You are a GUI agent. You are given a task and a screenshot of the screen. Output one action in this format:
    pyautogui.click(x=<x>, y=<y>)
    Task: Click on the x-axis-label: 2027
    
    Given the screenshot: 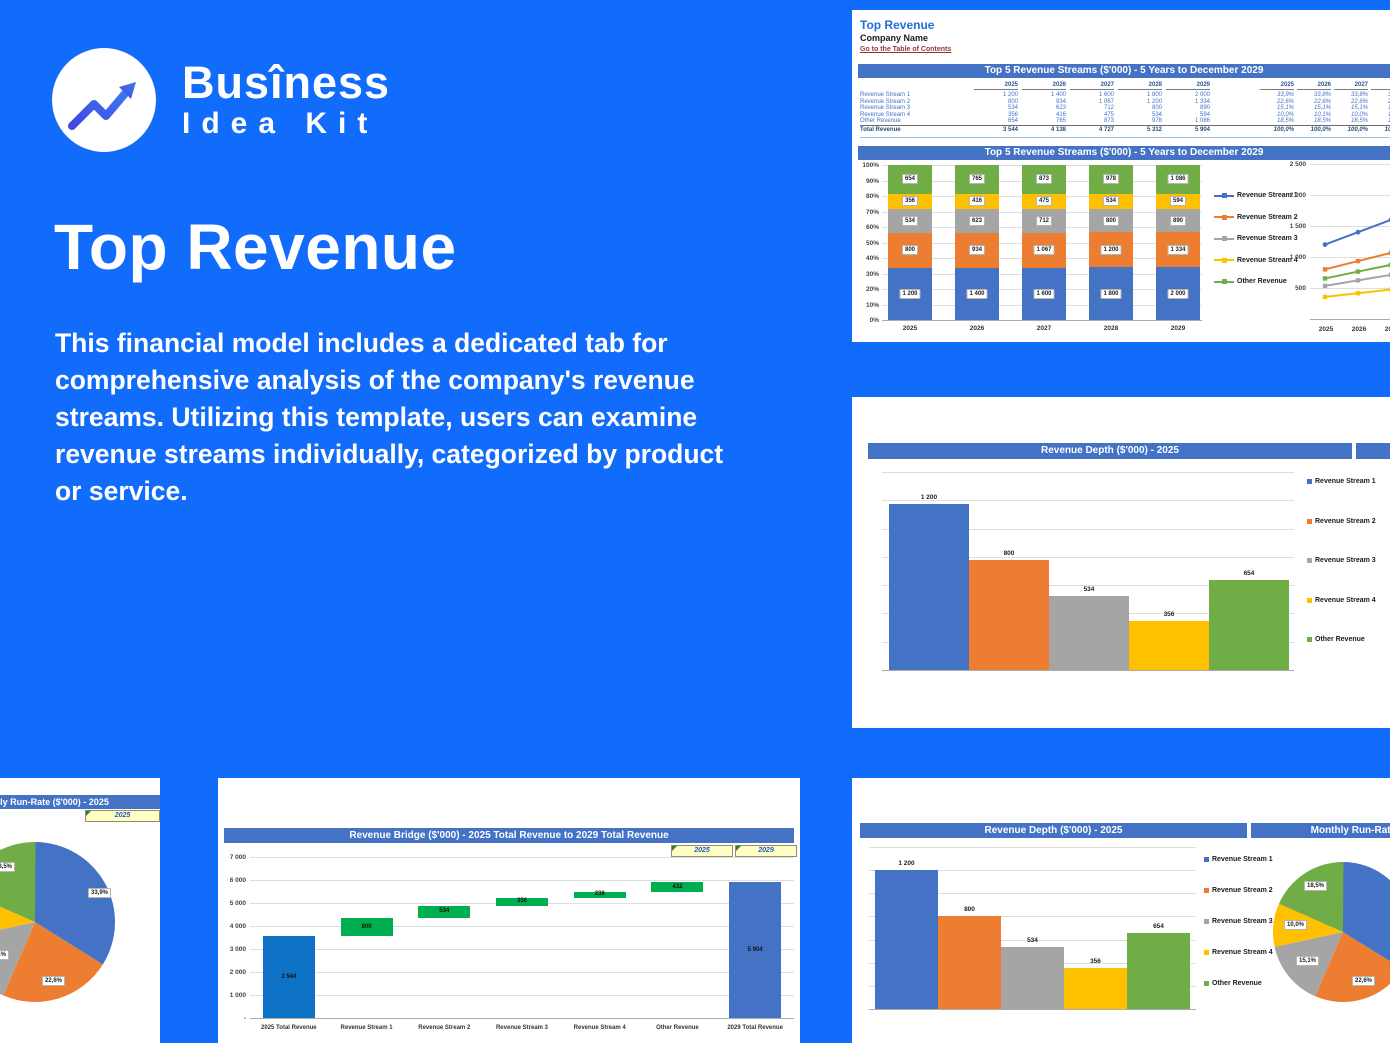 What is the action you would take?
    pyautogui.click(x=1044, y=328)
    